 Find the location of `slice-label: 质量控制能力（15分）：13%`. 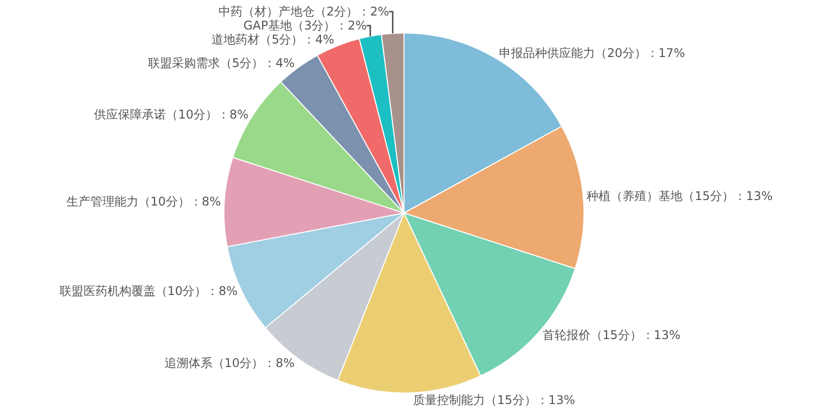

slice-label: 质量控制能力（15分）：13% is located at coordinates (494, 399).